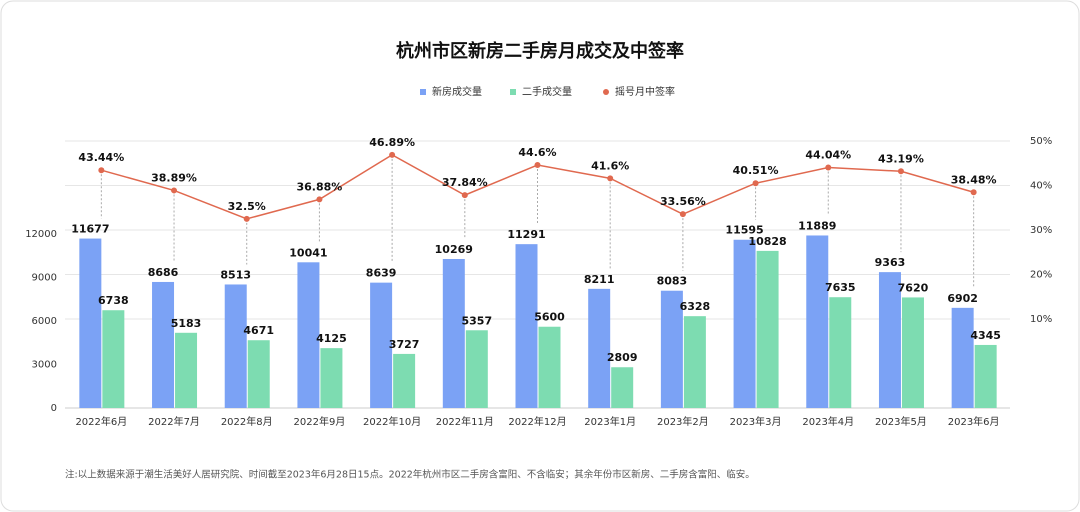 This screenshot has height=512, width=1080. What do you see at coordinates (54, 408) in the screenshot?
I see `y-tick-label: 0` at bounding box center [54, 408].